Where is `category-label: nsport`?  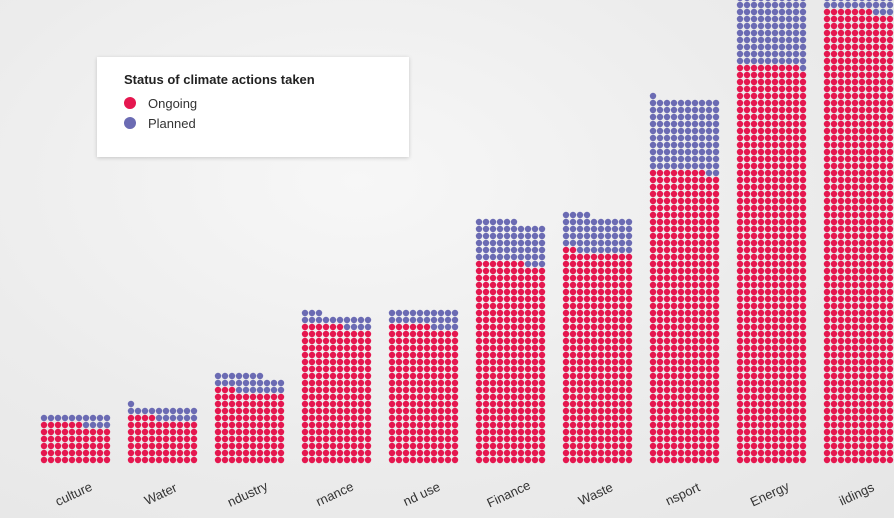 category-label: nsport is located at coordinates (682, 493).